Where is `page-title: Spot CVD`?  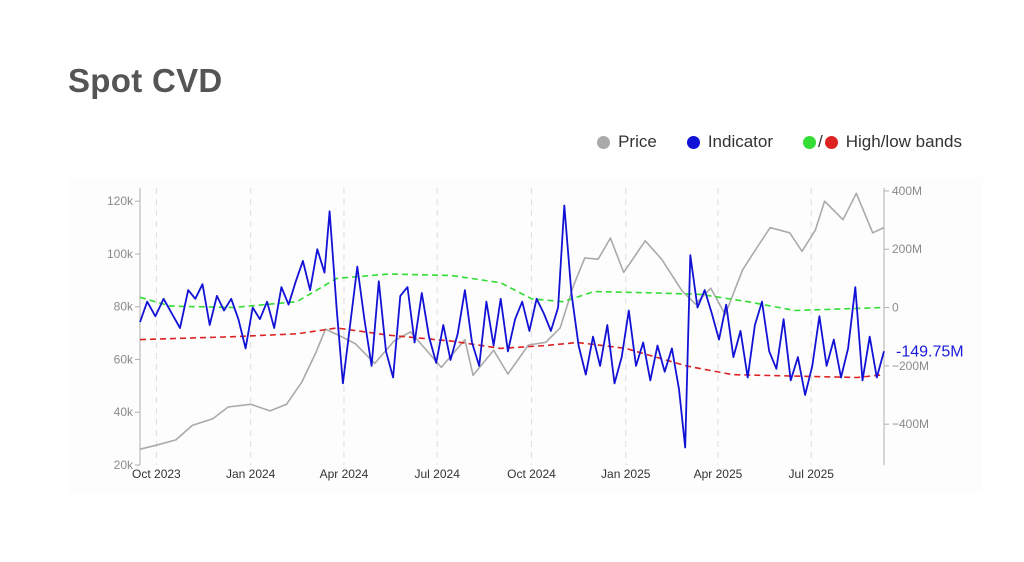 page-title: Spot CVD is located at coordinates (145, 80).